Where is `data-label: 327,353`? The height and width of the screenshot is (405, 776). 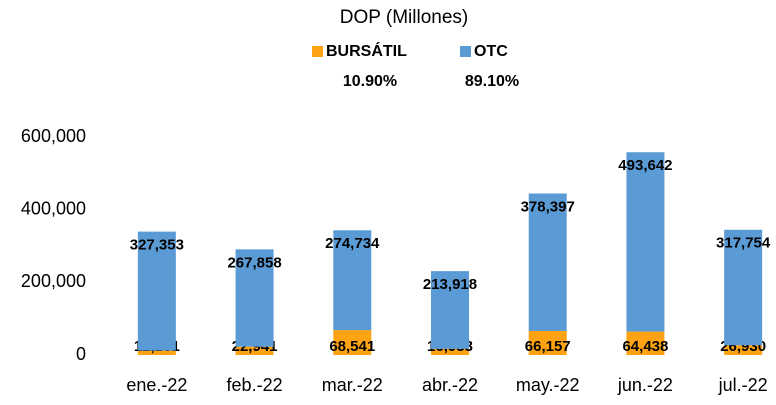
data-label: 327,353 is located at coordinates (157, 245).